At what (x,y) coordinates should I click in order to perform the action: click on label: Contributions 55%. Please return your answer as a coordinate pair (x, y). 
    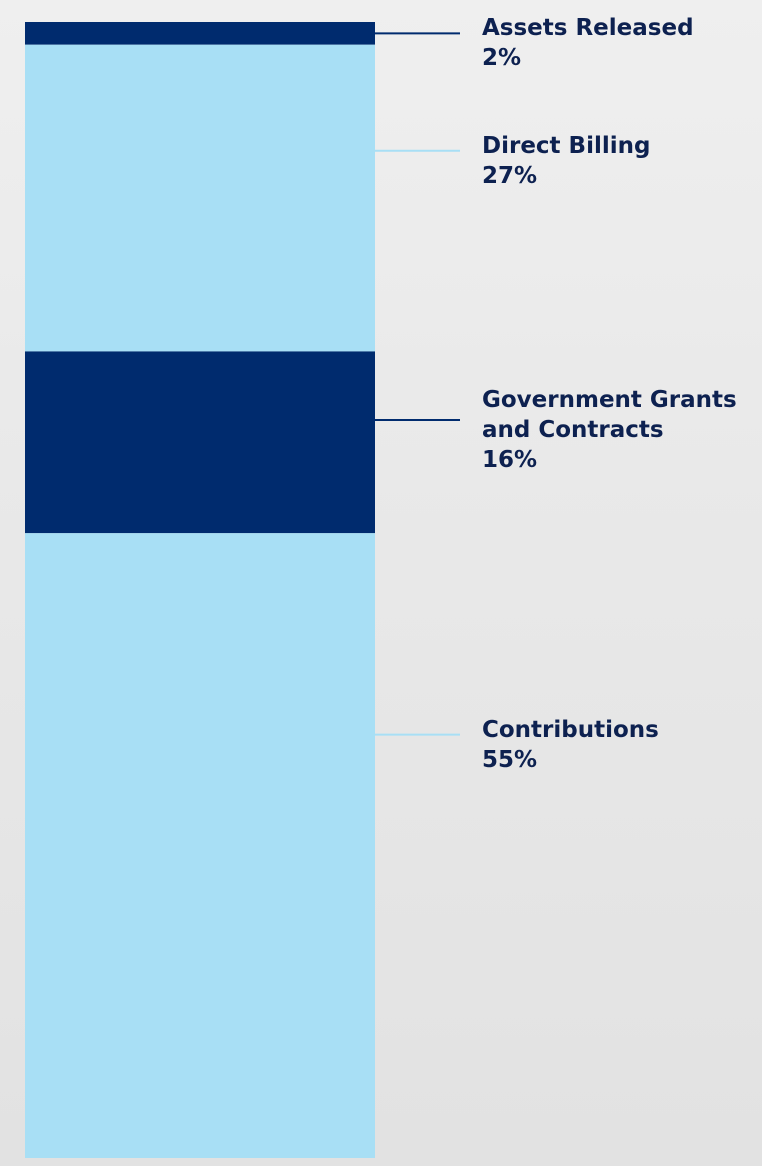
    Looking at the image, I should click on (622, 745).